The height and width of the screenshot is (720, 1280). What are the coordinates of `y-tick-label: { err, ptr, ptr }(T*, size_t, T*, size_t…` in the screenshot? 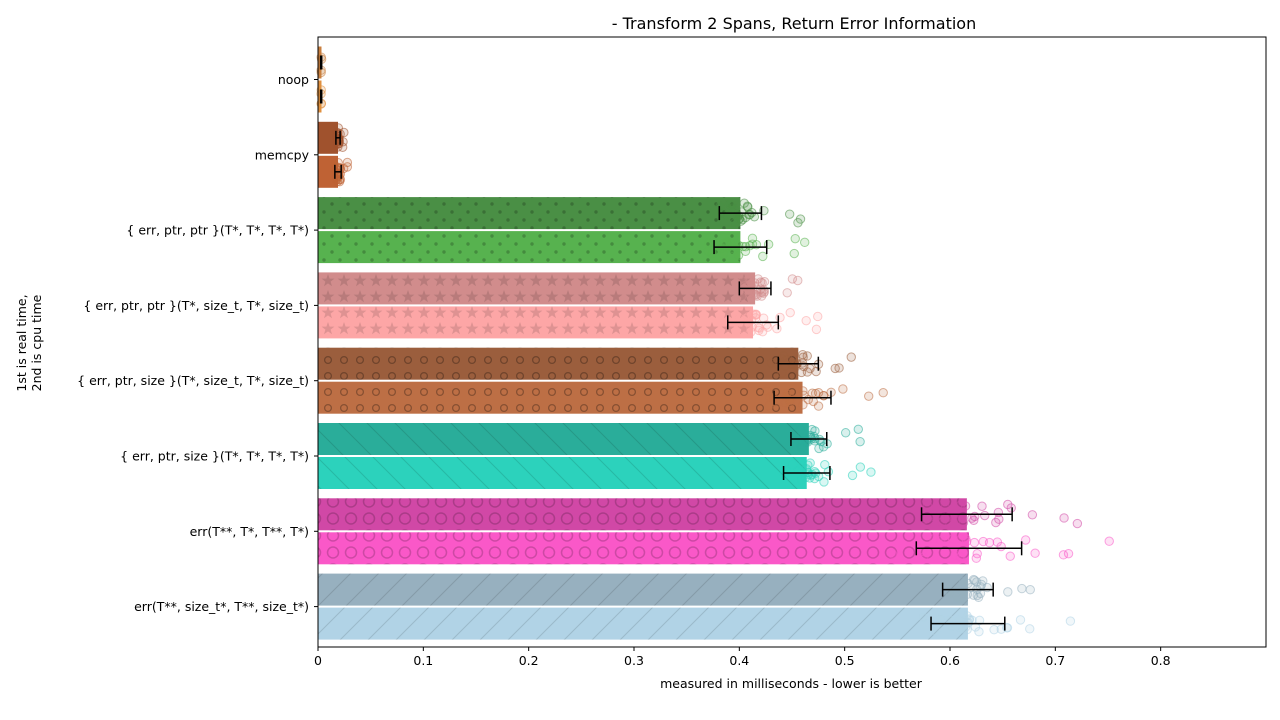 It's located at (196, 305).